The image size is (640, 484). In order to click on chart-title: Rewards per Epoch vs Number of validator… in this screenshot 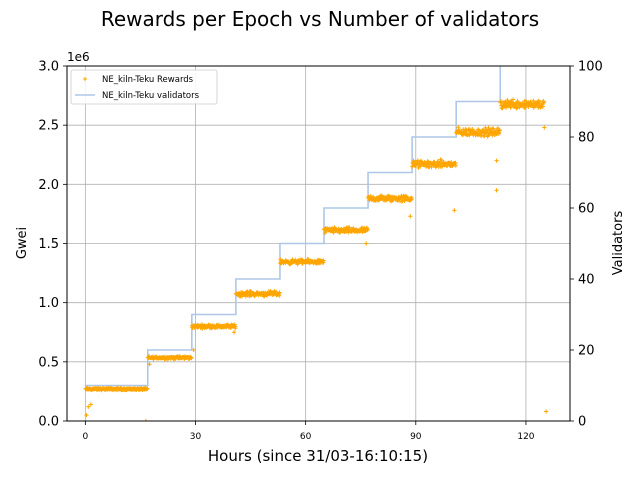, I will do `click(320, 19)`.